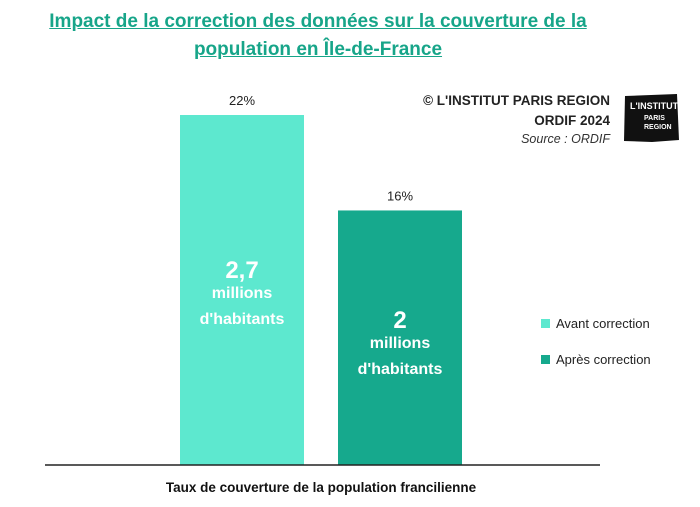  I want to click on legend-item-avant: Avant correction, so click(595, 323).